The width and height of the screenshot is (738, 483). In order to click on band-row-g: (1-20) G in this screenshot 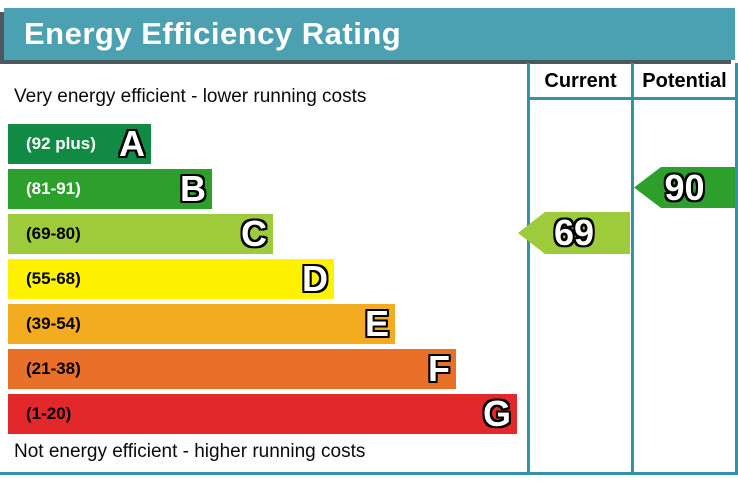, I will do `click(262, 414)`.